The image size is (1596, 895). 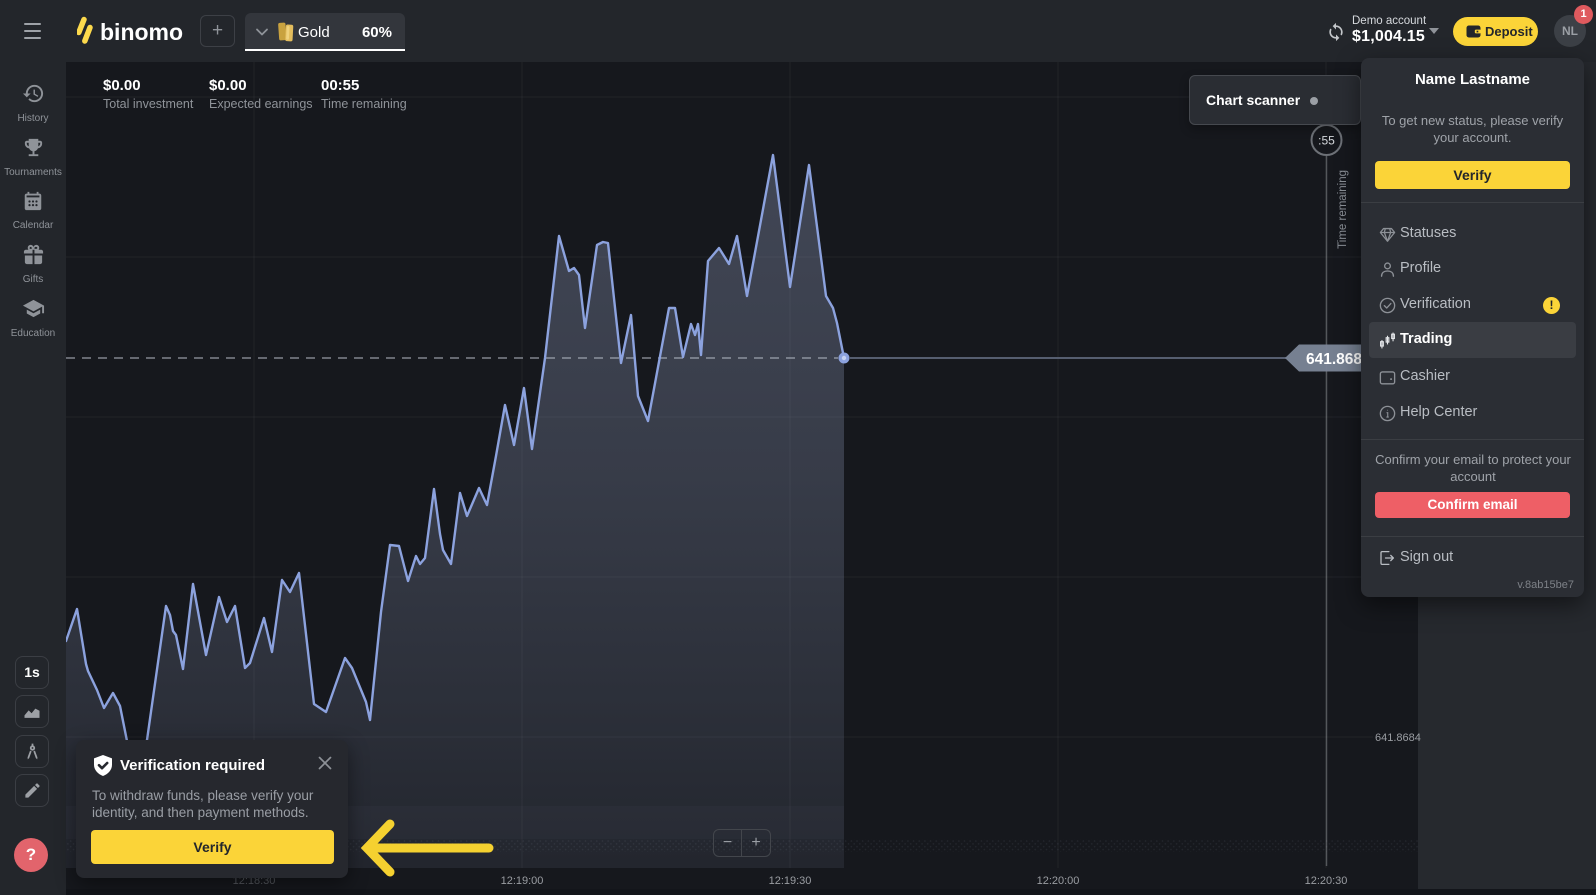 What do you see at coordinates (522, 881) in the screenshot?
I see `svg-text: 12:19:00` at bounding box center [522, 881].